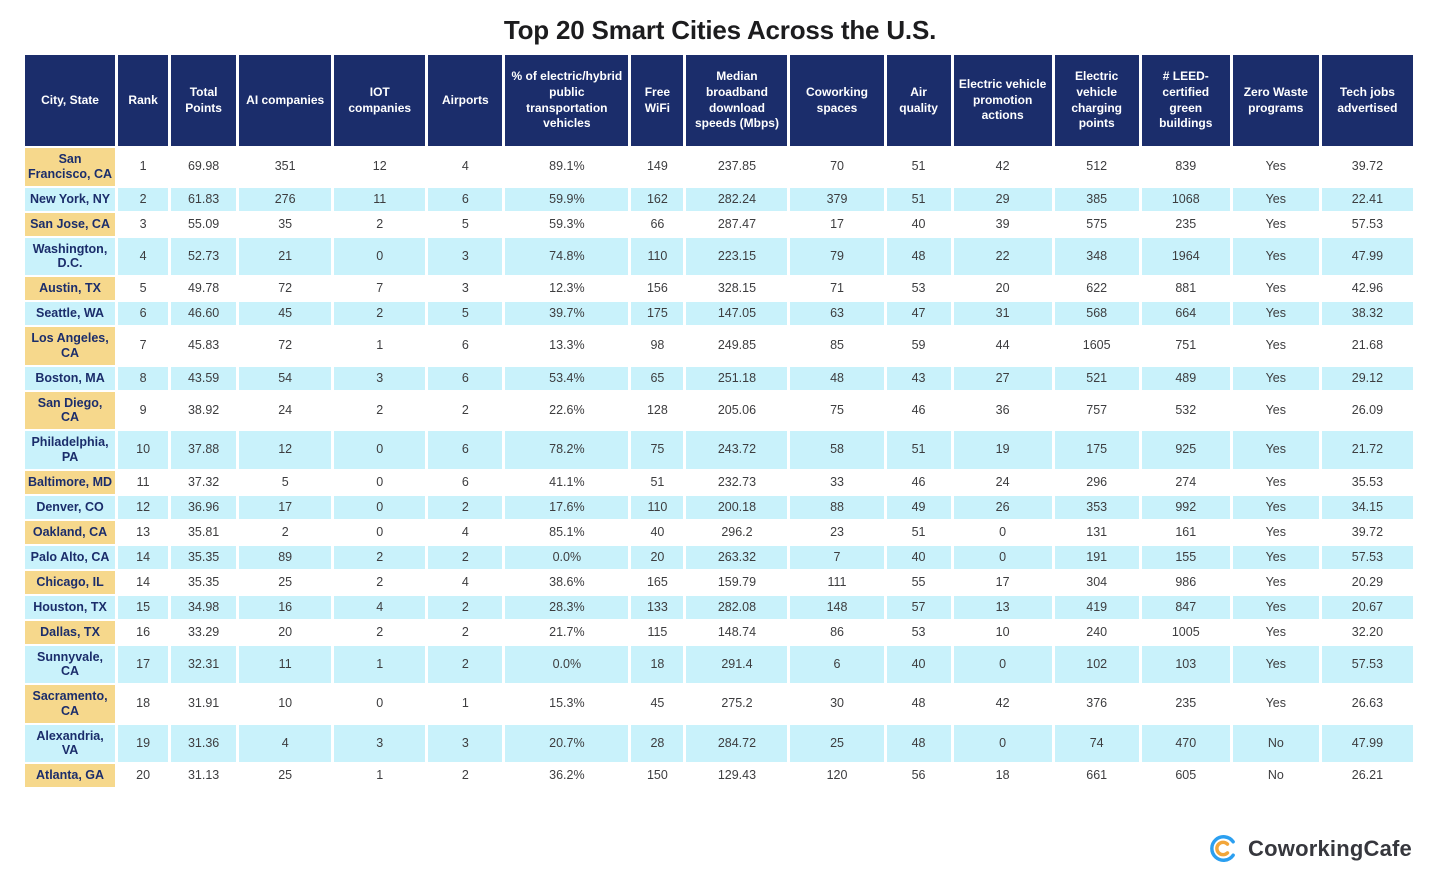 This screenshot has height=874, width=1440. Describe the element at coordinates (1096, 100) in the screenshot. I see `column-header-13: Electric vehicle charging points` at that location.